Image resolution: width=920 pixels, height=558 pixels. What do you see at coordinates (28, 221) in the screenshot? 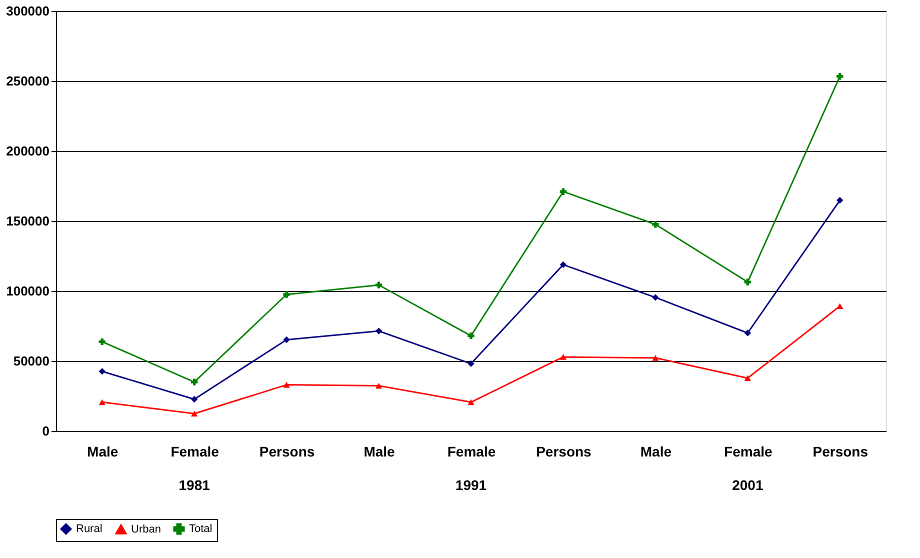
I see `y-tick-label: 150000` at bounding box center [28, 221].